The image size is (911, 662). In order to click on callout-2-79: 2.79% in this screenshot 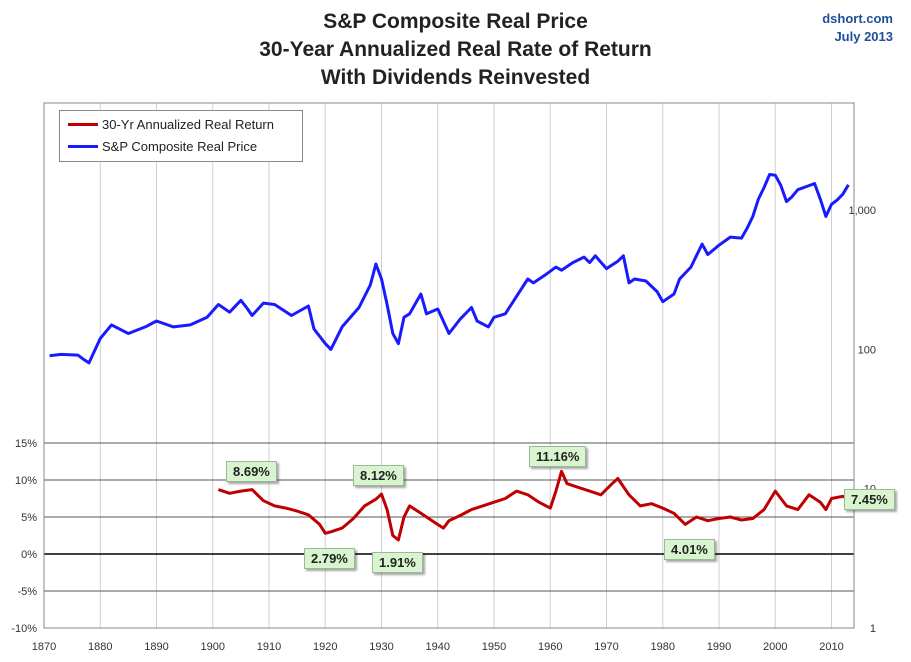, I will do `click(329, 558)`.